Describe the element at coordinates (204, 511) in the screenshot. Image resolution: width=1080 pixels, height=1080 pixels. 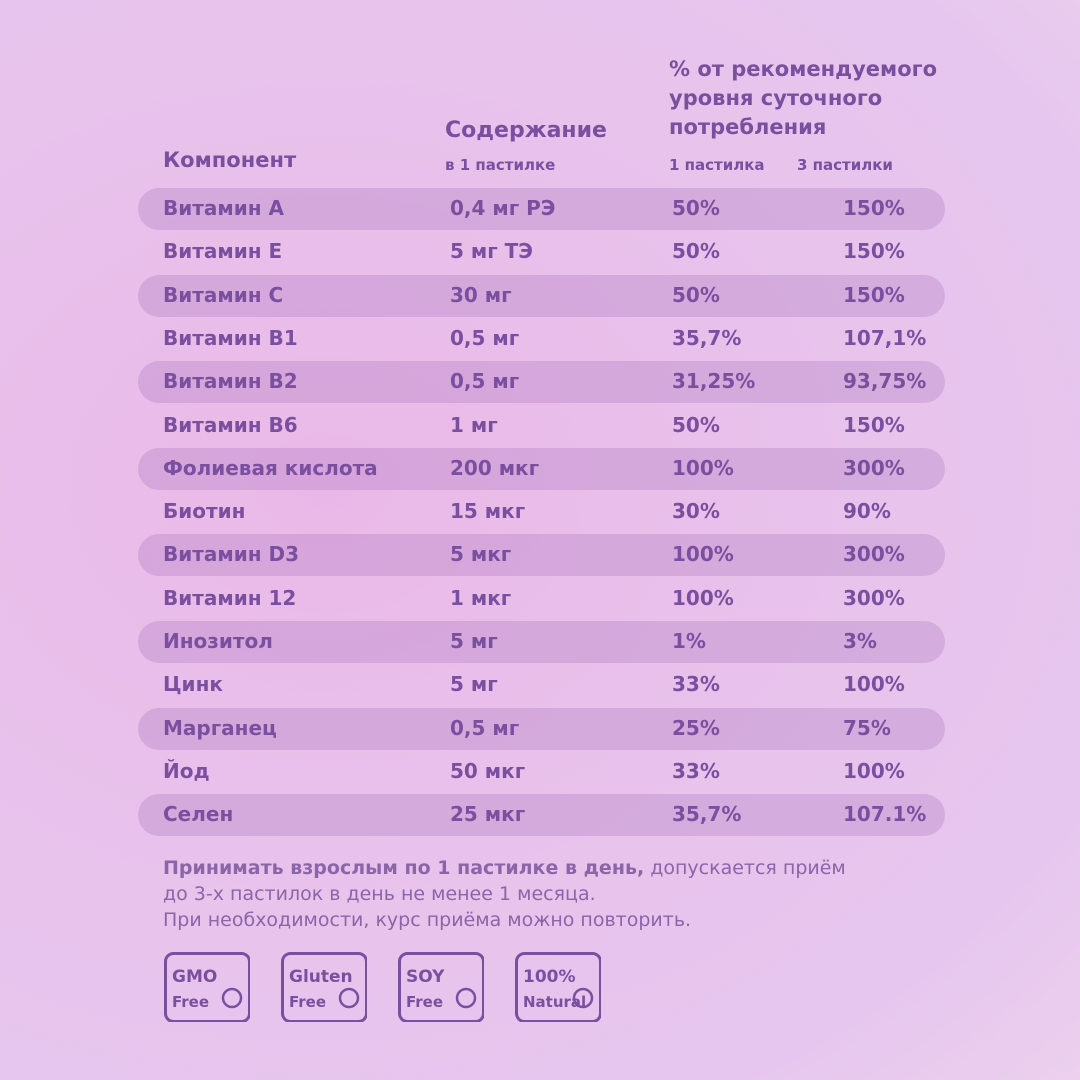
I see `table-cell: Биотин` at that location.